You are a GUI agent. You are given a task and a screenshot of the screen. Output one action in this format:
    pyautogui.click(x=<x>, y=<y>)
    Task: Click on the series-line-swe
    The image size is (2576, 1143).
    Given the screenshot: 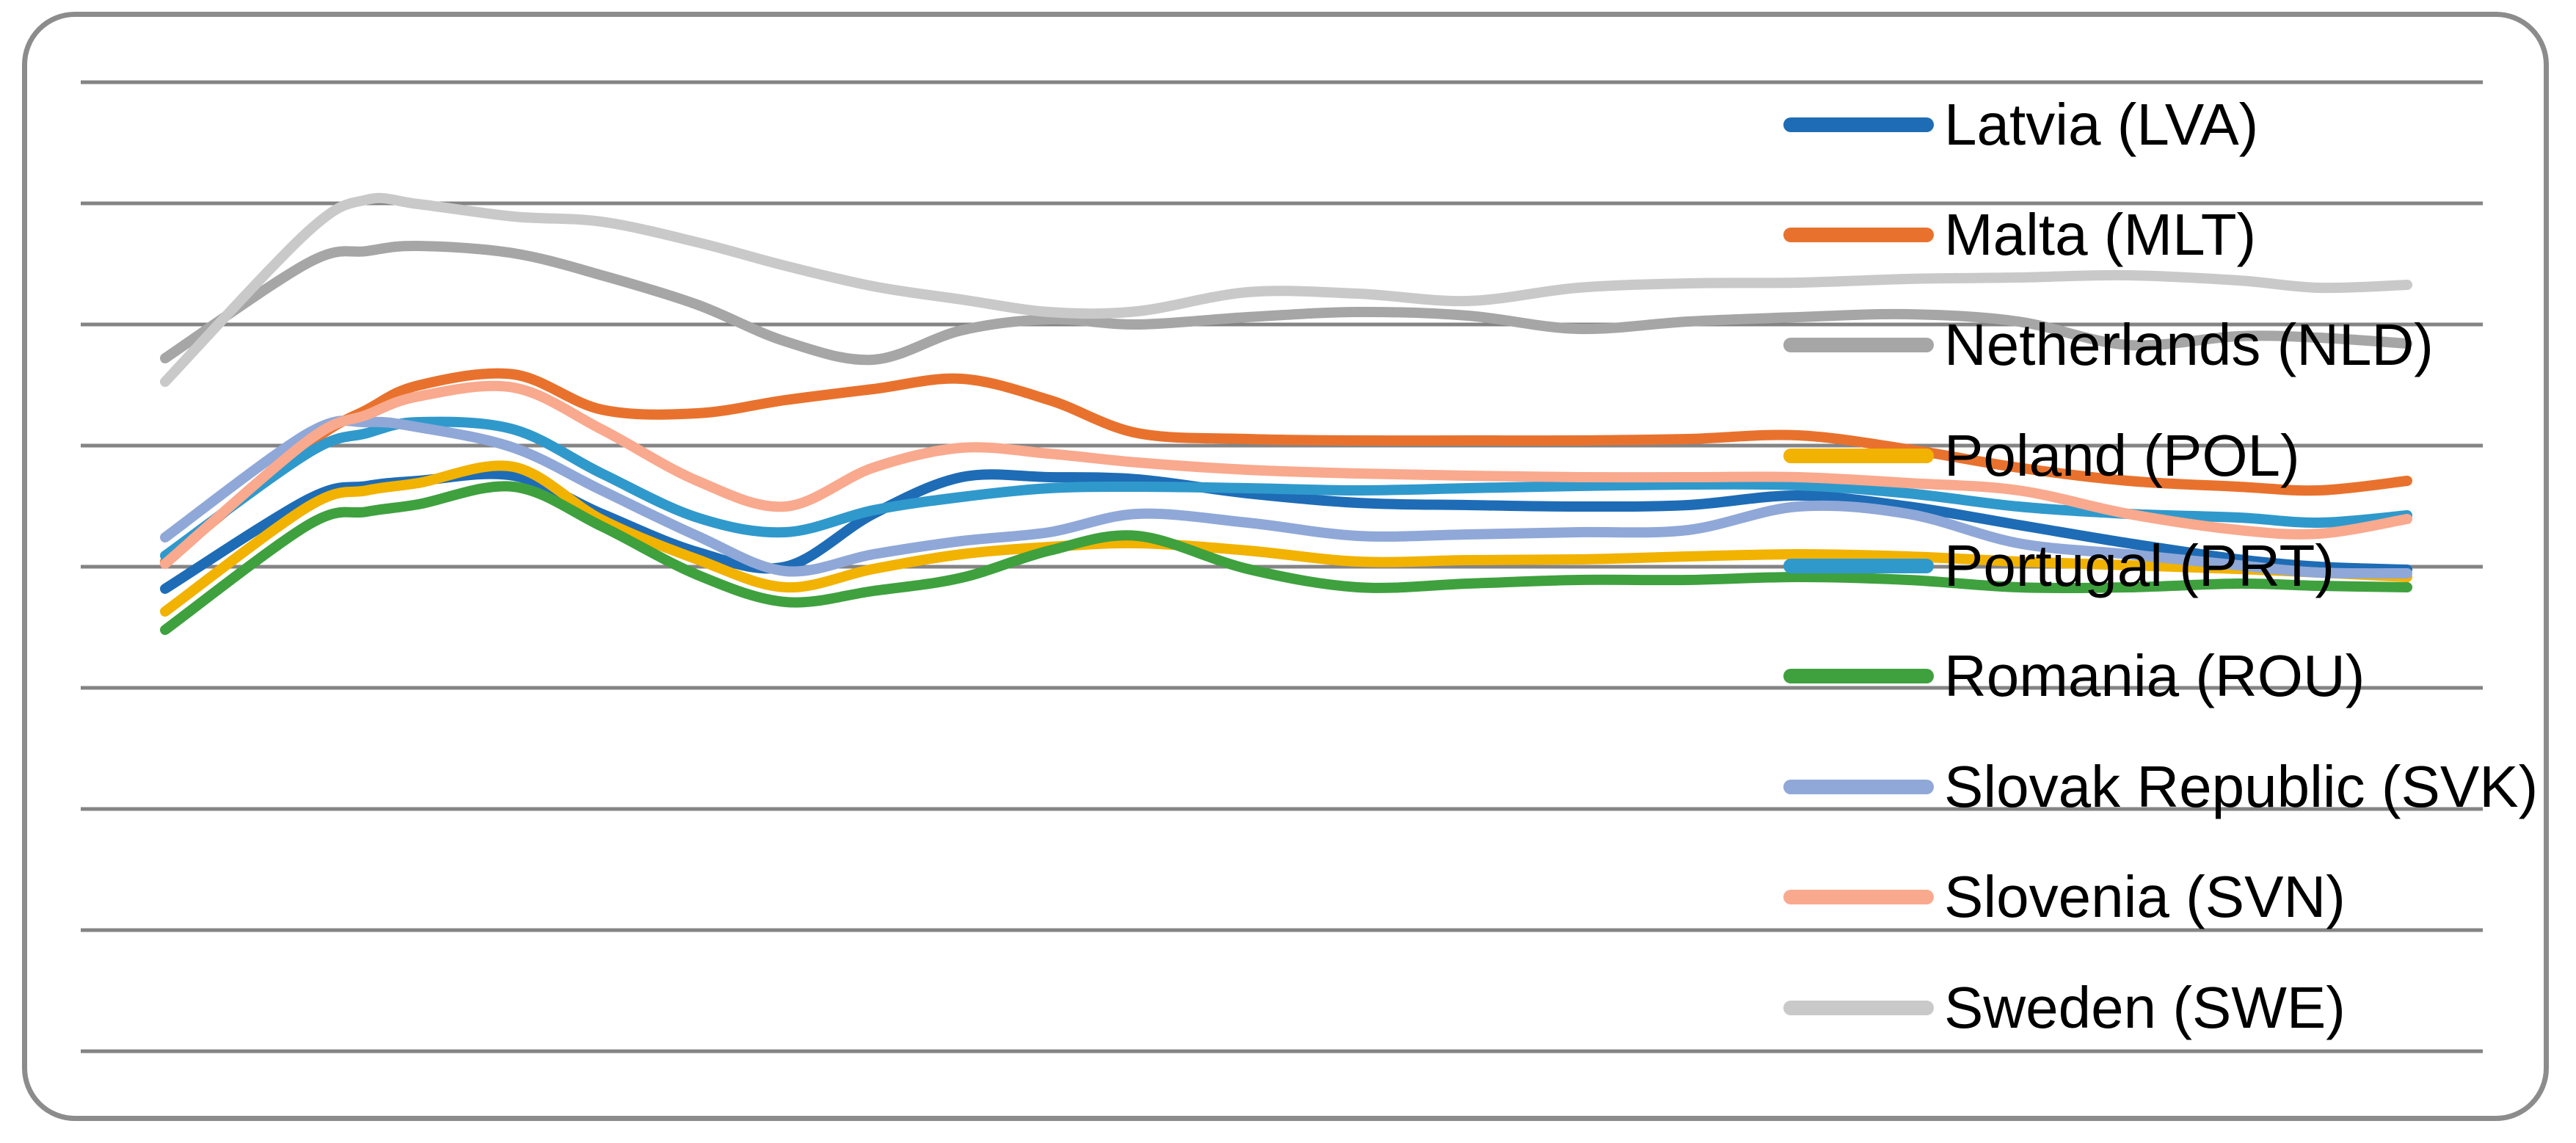 What is the action you would take?
    pyautogui.click(x=1286, y=290)
    